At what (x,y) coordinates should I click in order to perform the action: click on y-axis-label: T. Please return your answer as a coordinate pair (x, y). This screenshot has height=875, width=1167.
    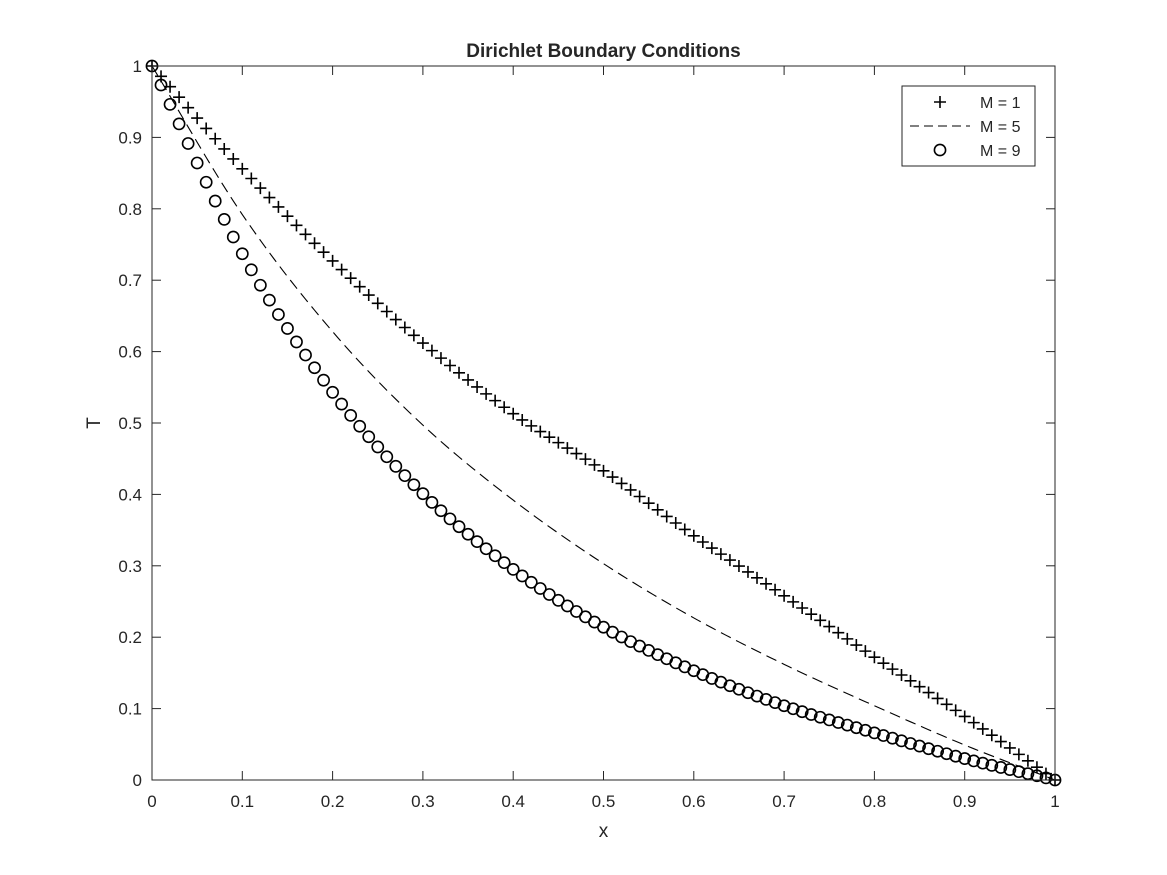
    Looking at the image, I should click on (94, 423).